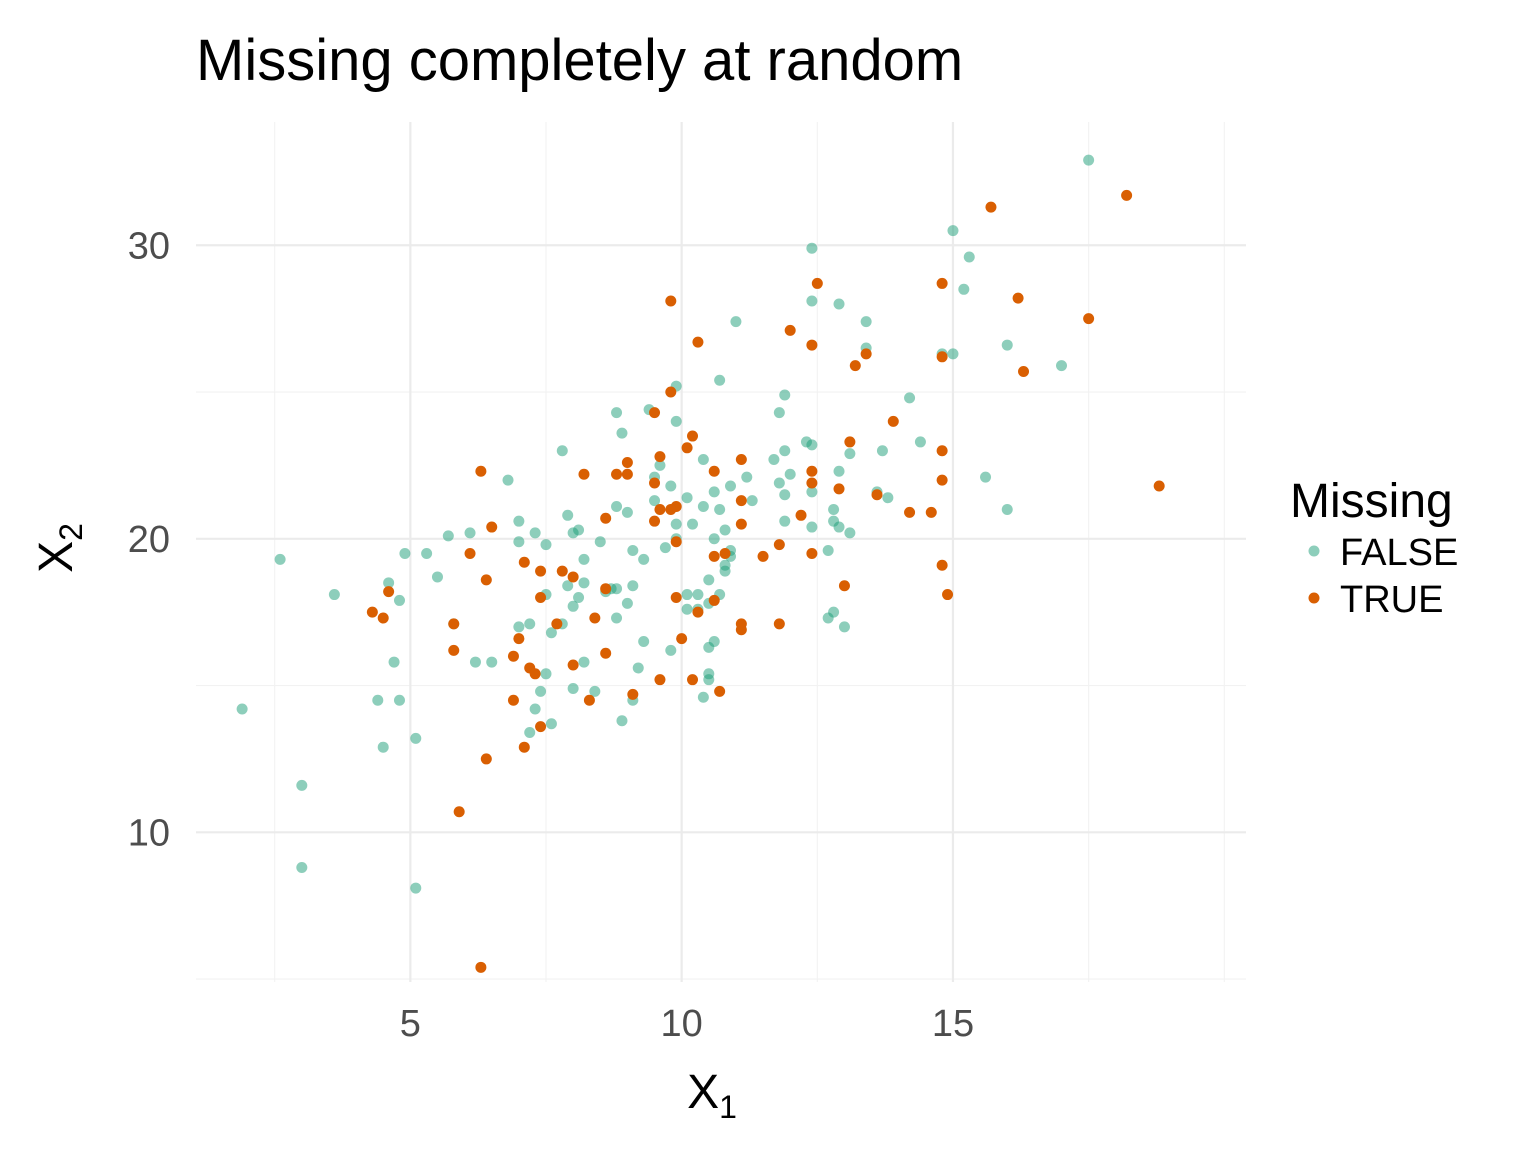 The height and width of the screenshot is (1152, 1536). Describe the element at coordinates (1314, 598) in the screenshot. I see `legend-key-true` at that location.